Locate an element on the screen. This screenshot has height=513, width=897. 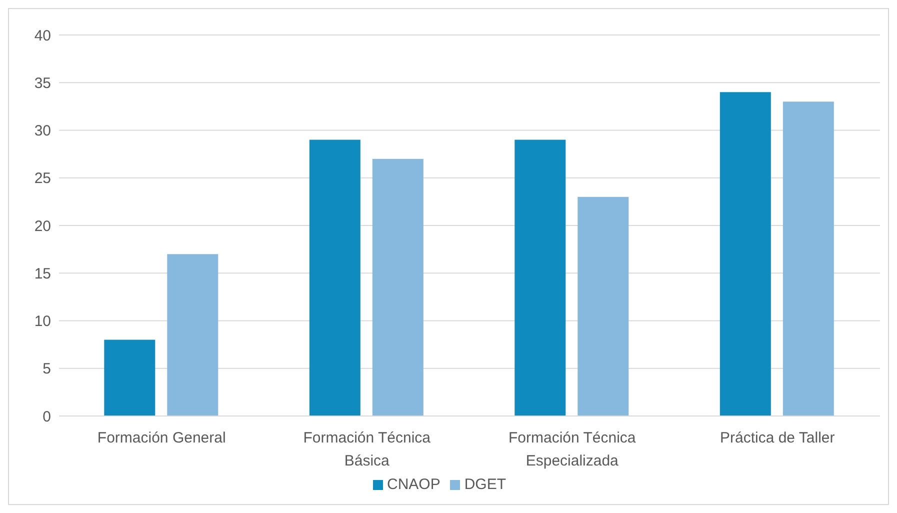
y-tick-label: 30 is located at coordinates (42, 131).